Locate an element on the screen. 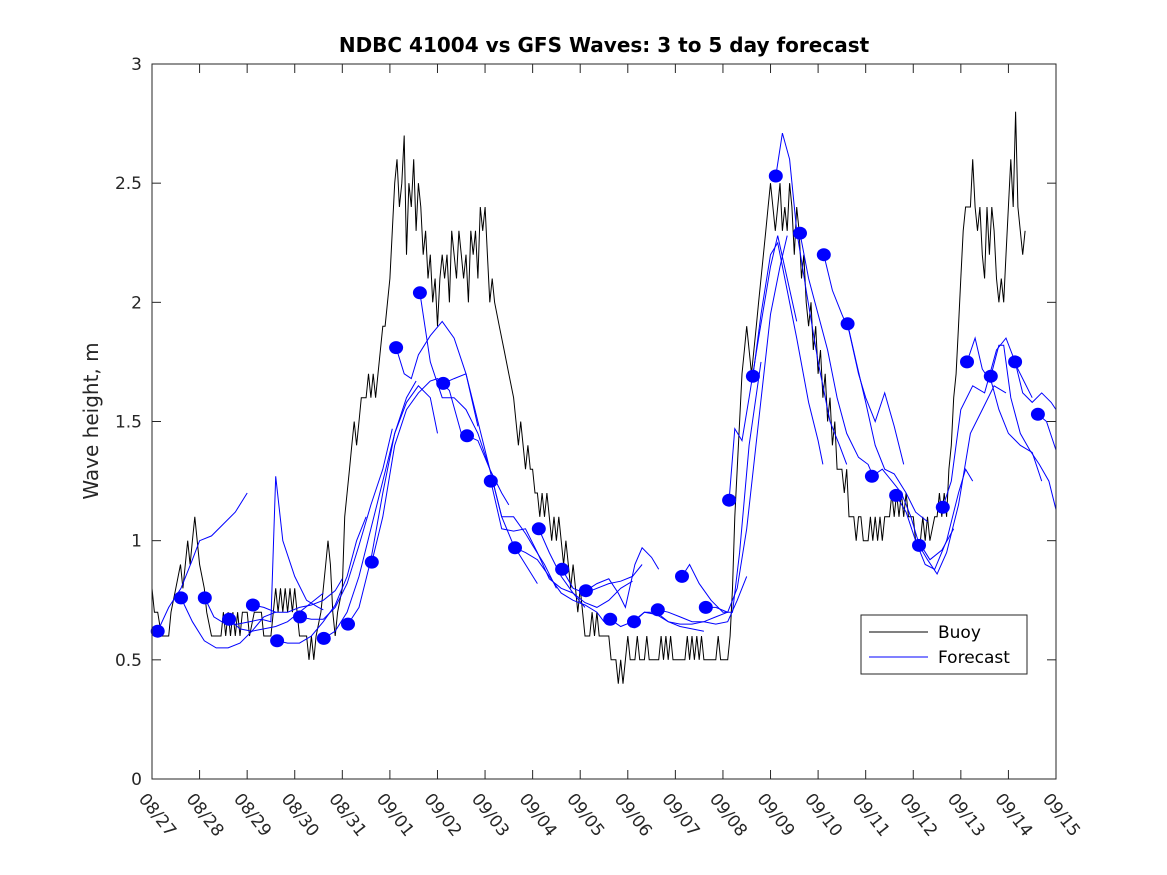 Image resolution: width=1167 pixels, height=875 pixels. legend-label-buoy: Buoy is located at coordinates (959, 633).